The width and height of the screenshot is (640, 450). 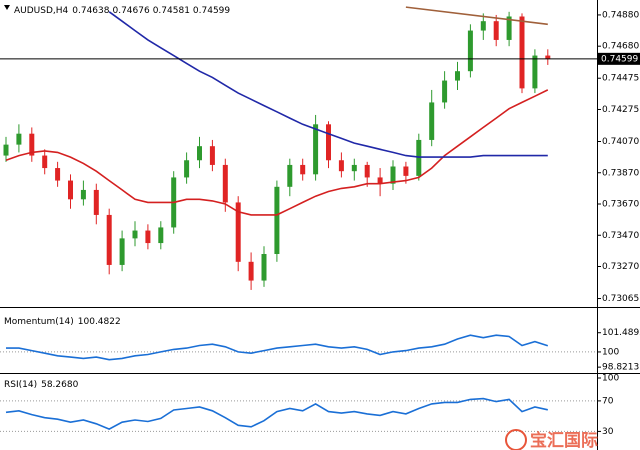 What do you see at coordinates (7, 7) in the screenshot?
I see `symbol-icon` at bounding box center [7, 7].